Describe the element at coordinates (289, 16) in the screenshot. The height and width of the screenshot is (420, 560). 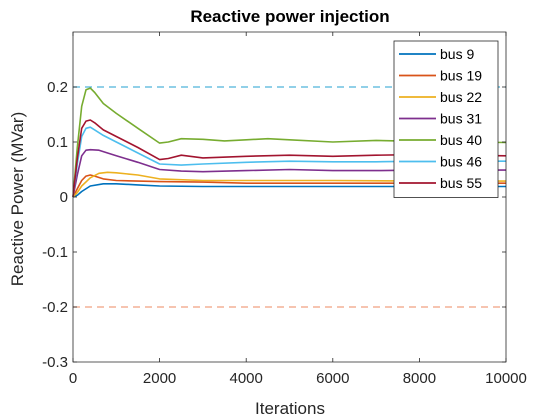
I see `chart-title: Reactive power injection` at that location.